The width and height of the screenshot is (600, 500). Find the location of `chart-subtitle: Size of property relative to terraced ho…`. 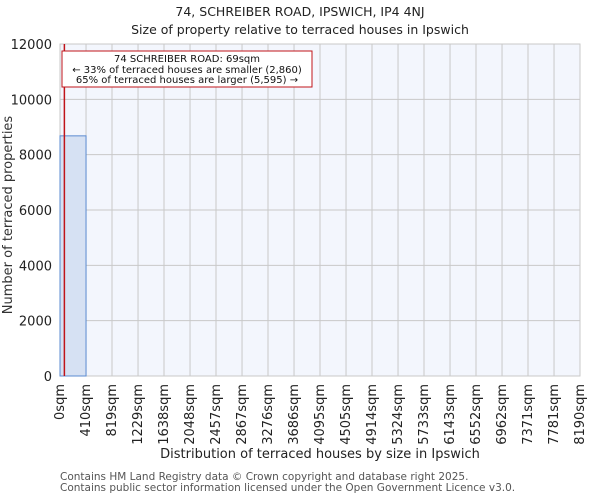

chart-subtitle: Size of property relative to terraced ho… is located at coordinates (300, 29).